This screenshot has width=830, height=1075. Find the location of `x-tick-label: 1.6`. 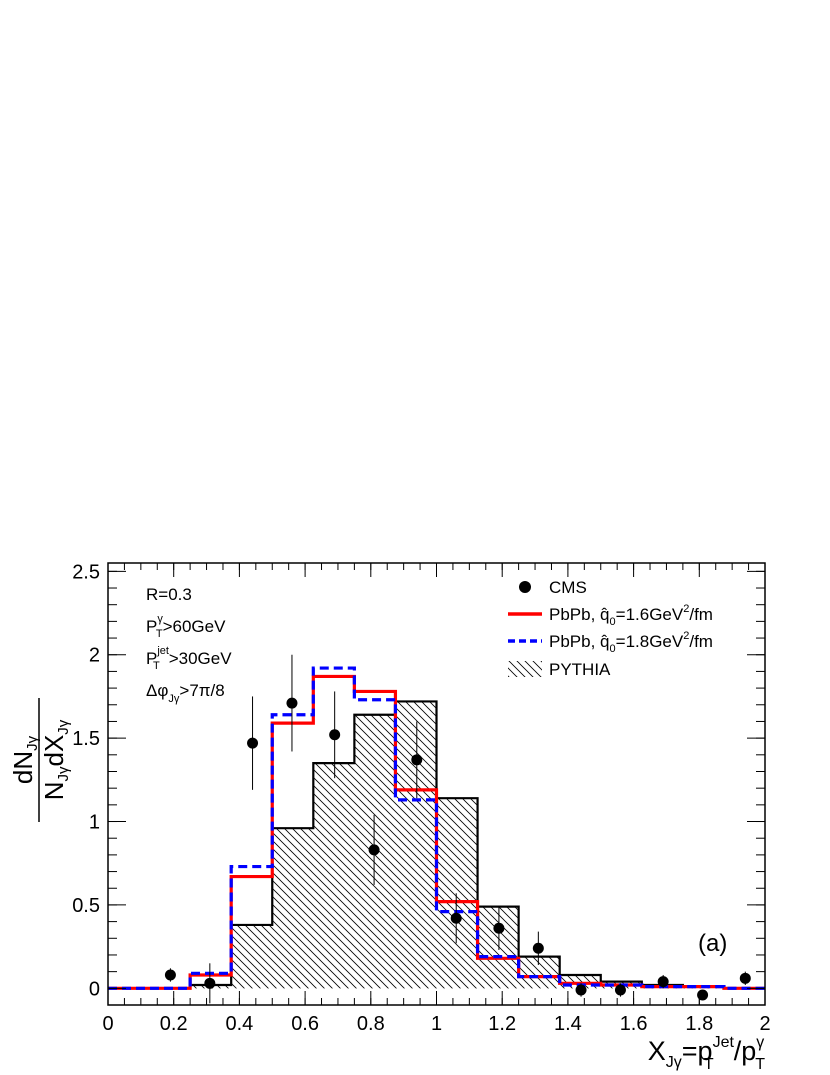

x-tick-label: 1.6 is located at coordinates (634, 1024).